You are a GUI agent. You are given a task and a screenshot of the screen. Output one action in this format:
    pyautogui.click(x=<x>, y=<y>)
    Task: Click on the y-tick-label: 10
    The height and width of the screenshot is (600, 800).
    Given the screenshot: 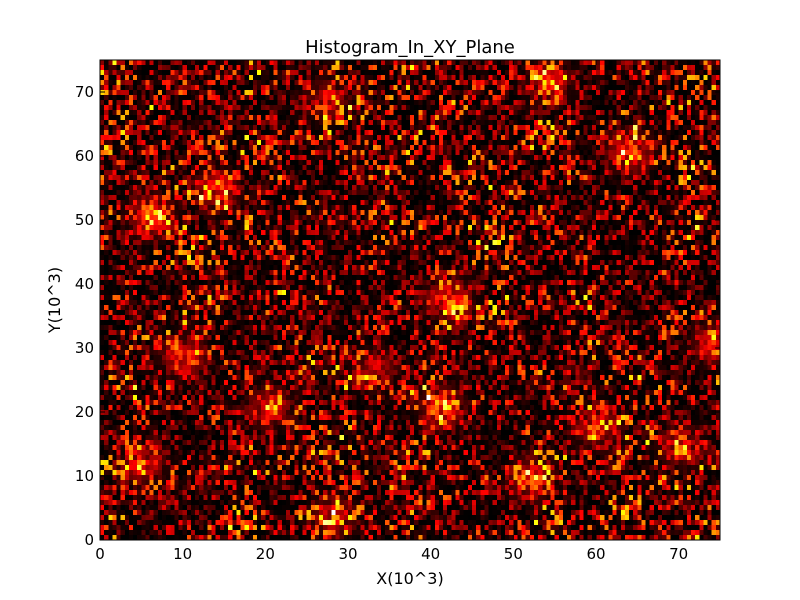 What is the action you would take?
    pyautogui.click(x=84, y=476)
    